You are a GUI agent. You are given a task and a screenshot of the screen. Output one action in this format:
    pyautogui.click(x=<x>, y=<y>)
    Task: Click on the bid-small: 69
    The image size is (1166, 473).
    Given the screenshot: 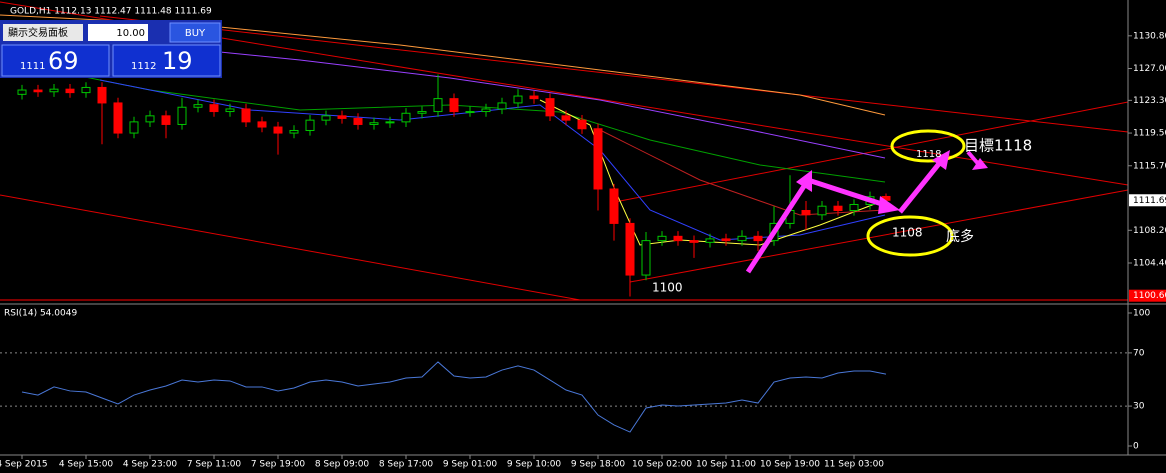 What is the action you would take?
    pyautogui.click(x=63, y=61)
    